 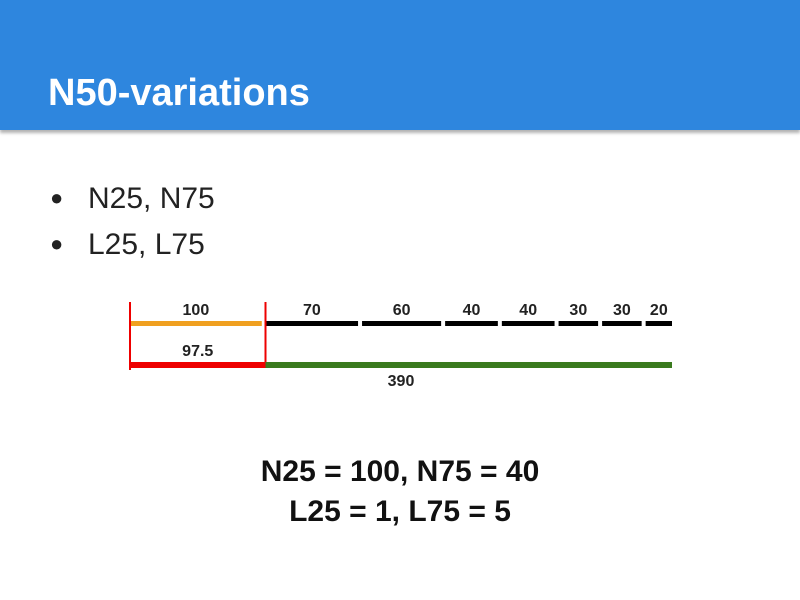 I want to click on total-label: 390, so click(x=401, y=381).